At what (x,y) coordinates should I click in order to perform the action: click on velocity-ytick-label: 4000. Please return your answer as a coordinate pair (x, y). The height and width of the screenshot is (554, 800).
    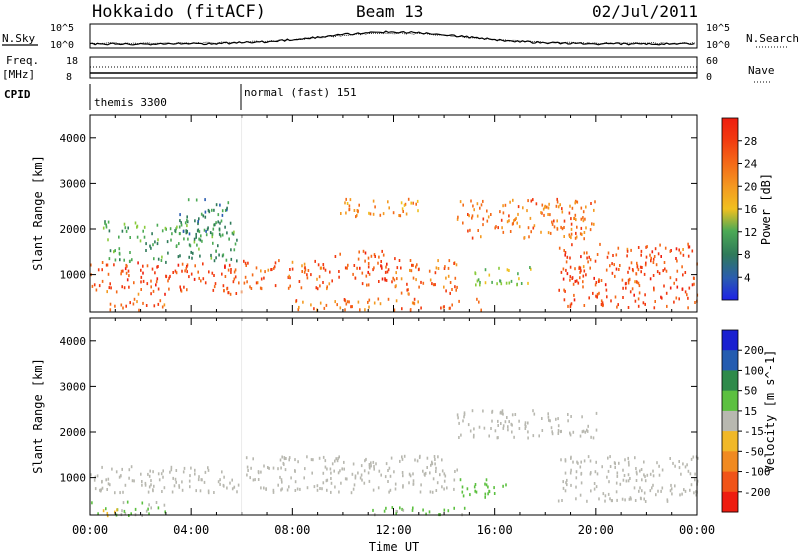
    Looking at the image, I should click on (73, 341).